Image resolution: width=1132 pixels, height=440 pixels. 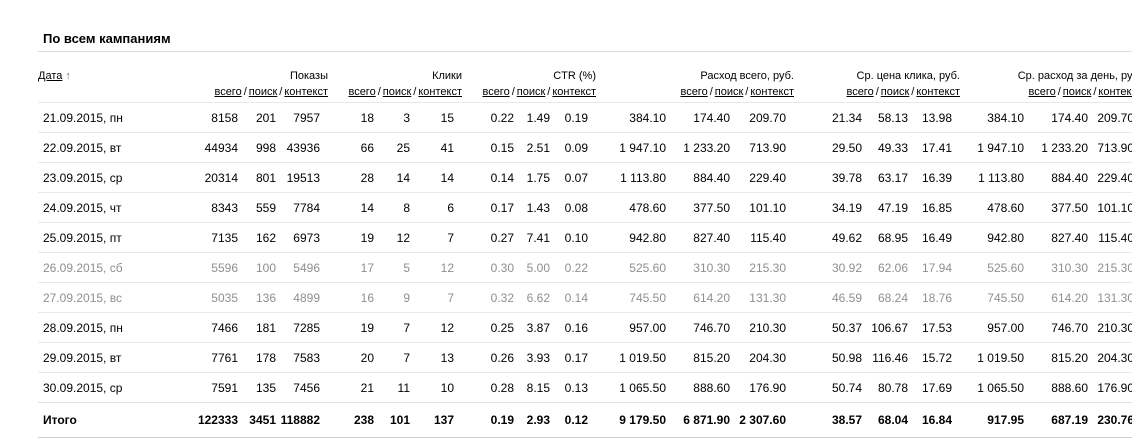 I want to click on avg-daily-spend-subheader-search: поиск, so click(x=1077, y=92).